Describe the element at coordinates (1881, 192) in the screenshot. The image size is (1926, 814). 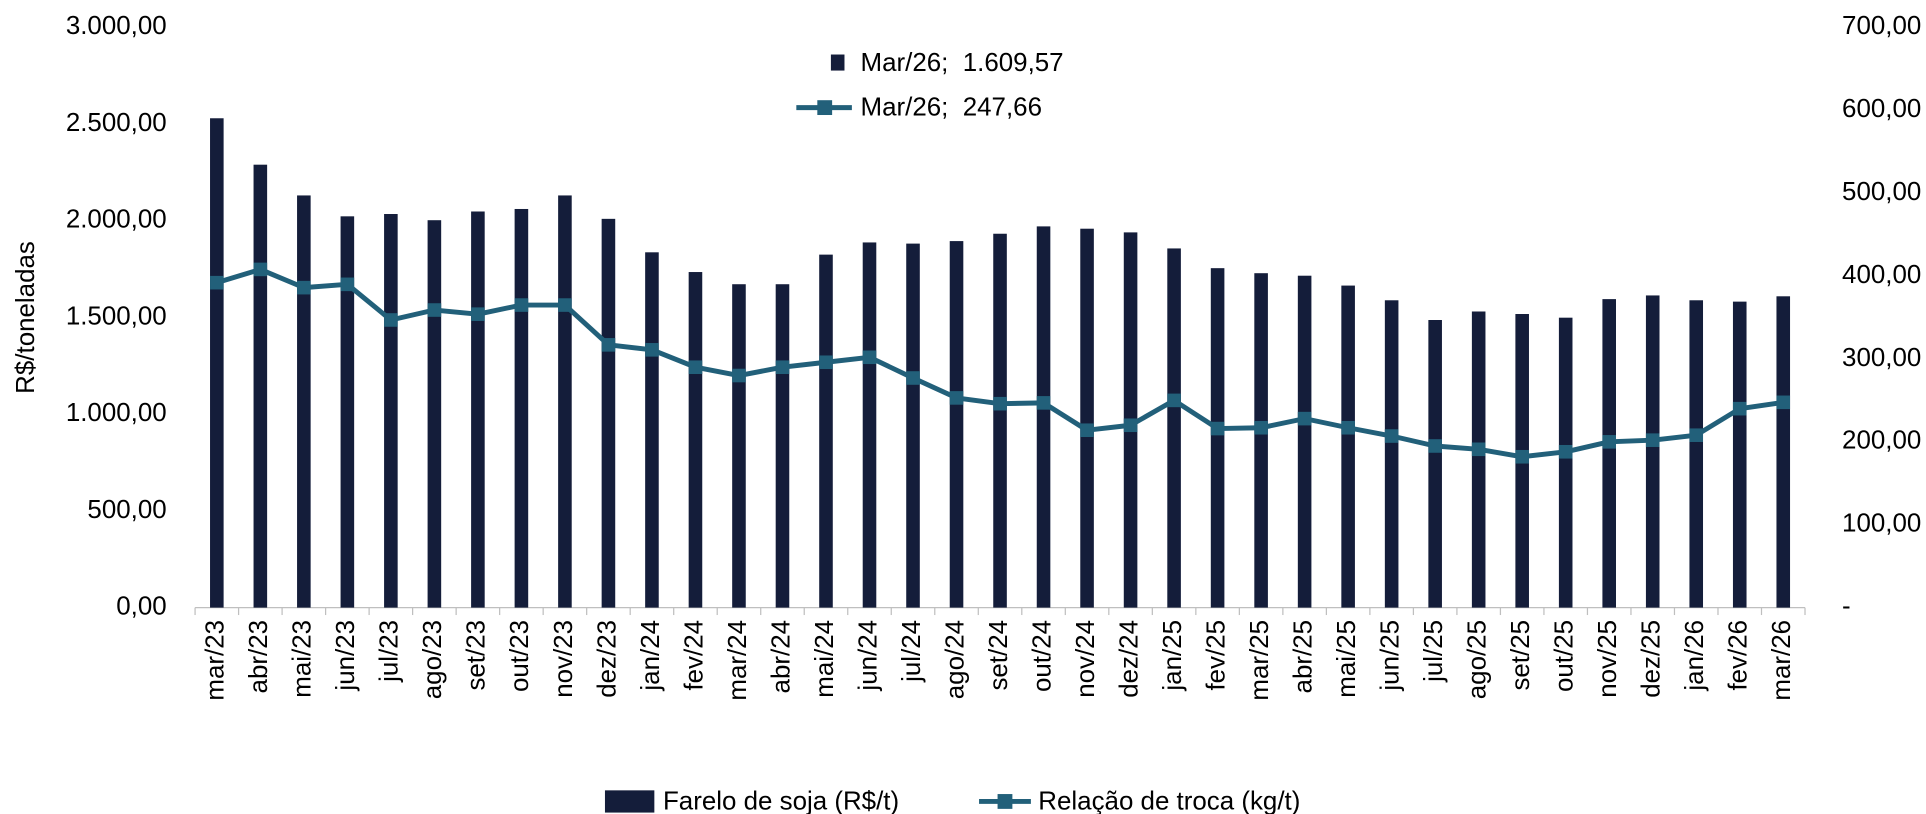
I see `y2-tick-label: 500,00` at that location.